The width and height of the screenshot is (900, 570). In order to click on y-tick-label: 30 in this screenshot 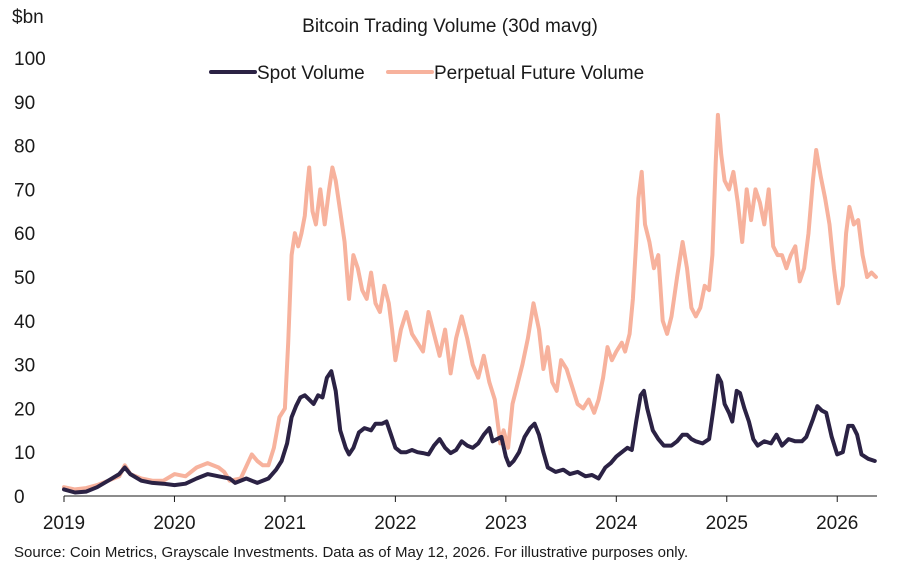, I will do `click(24, 366)`.